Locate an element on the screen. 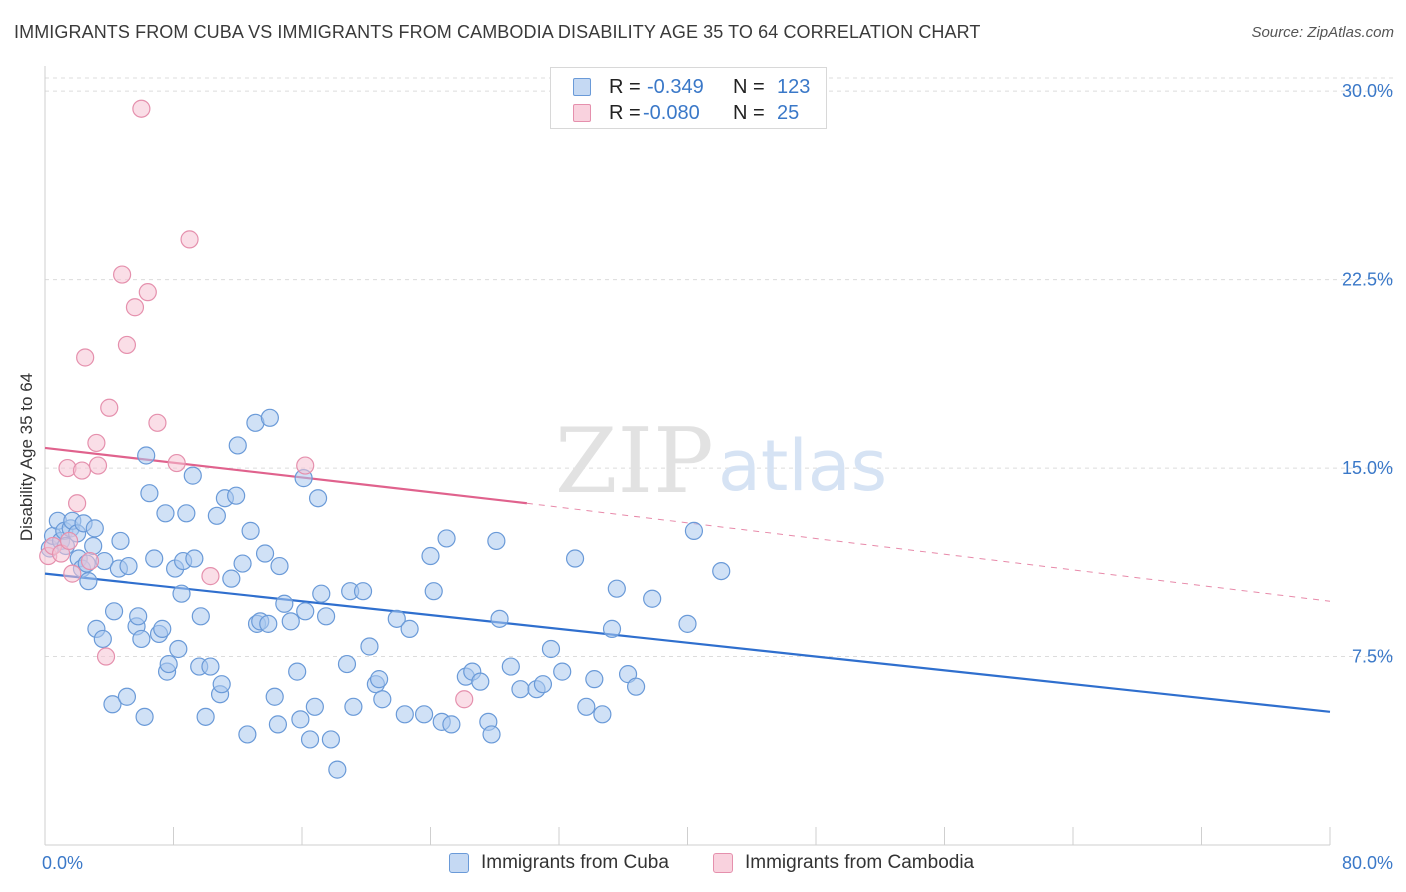 This screenshot has width=1406, height=892. x-tick-label-min: 0.0% is located at coordinates (62, 863).